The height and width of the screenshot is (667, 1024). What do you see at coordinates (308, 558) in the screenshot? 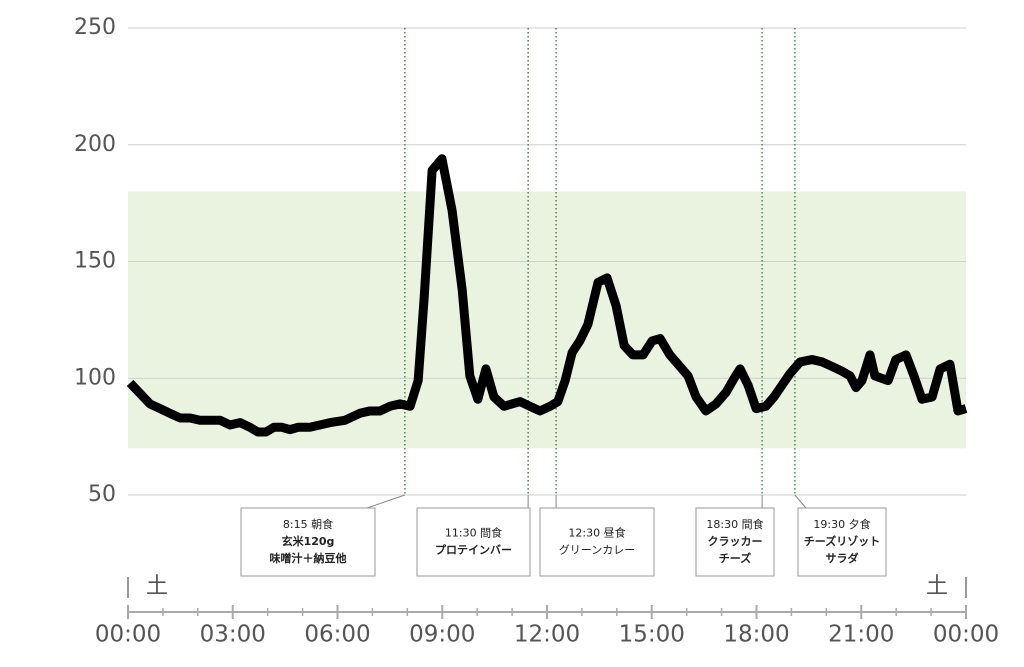
I see `annotation-text: 味噌汁＋納豆他` at bounding box center [308, 558].